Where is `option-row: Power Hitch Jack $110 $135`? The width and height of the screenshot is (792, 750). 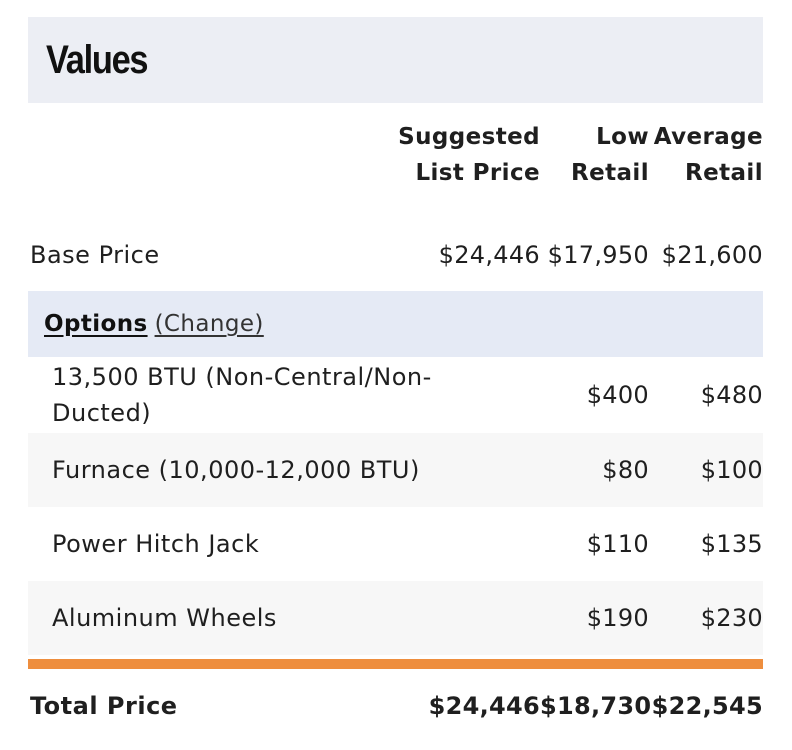
option-row: Power Hitch Jack $110 $135 is located at coordinates (395, 544).